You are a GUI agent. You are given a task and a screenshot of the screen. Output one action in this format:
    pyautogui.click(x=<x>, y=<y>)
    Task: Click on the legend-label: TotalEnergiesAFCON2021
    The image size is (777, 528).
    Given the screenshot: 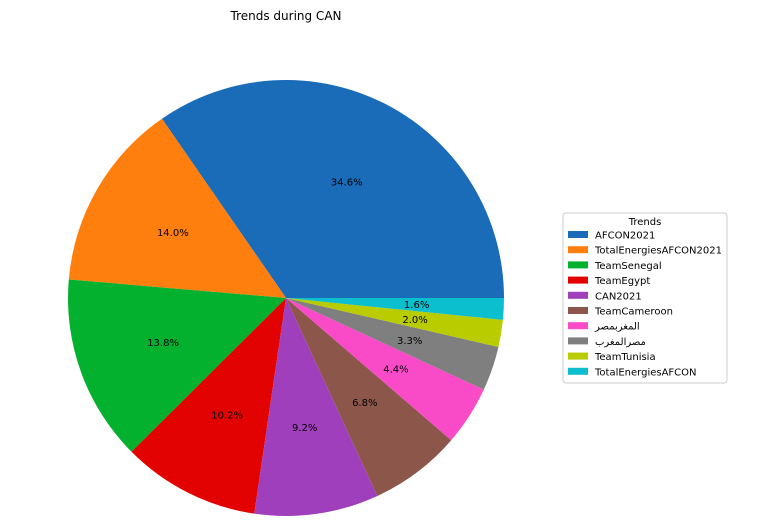 What is the action you would take?
    pyautogui.click(x=658, y=251)
    